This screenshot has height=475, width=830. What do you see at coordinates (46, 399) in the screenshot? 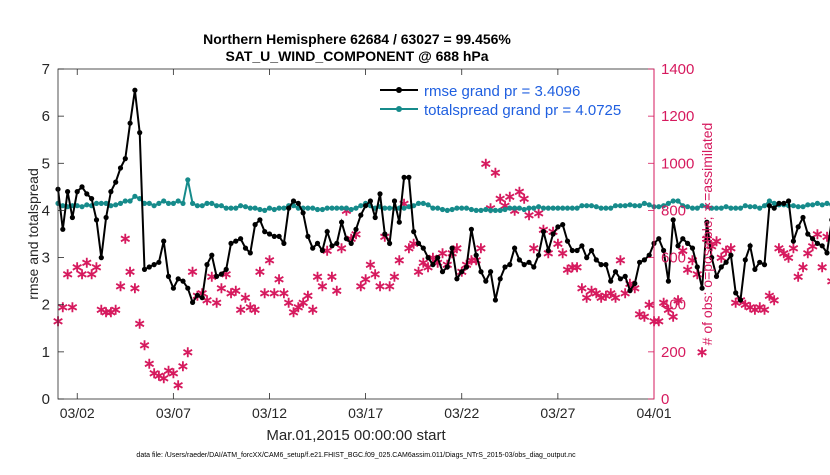
I see `y-left-tick-label: 0` at bounding box center [46, 399].